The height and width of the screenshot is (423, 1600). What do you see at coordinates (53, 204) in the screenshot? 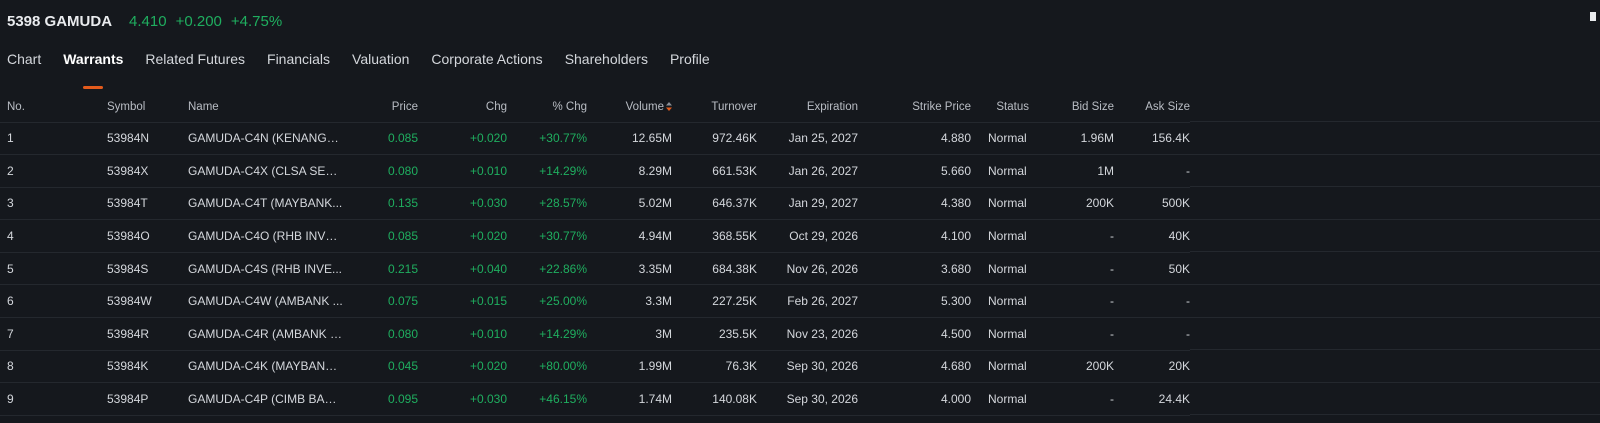
I see `cell-no: 3` at bounding box center [53, 204].